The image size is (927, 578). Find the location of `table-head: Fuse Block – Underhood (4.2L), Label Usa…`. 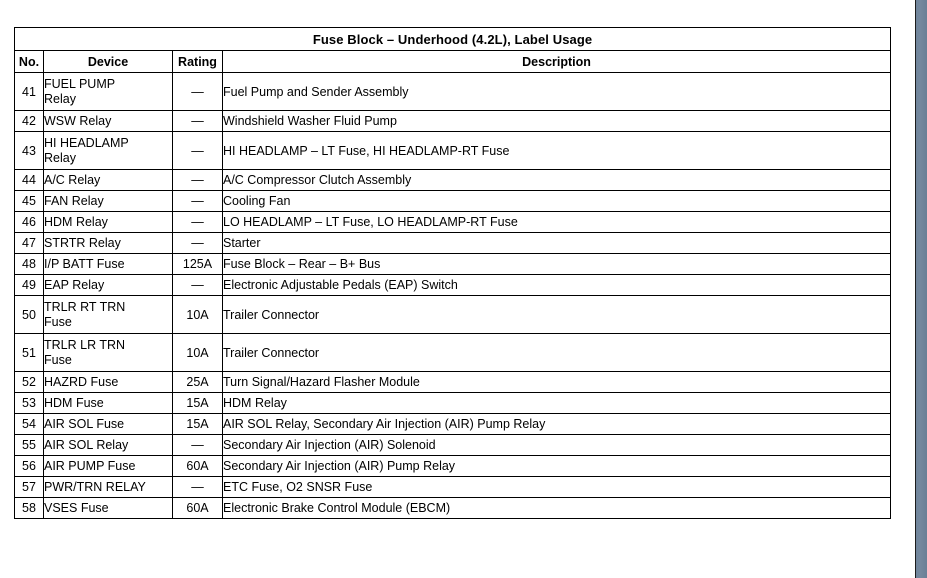

table-head: Fuse Block – Underhood (4.2L), Label Usa… is located at coordinates (452, 50).